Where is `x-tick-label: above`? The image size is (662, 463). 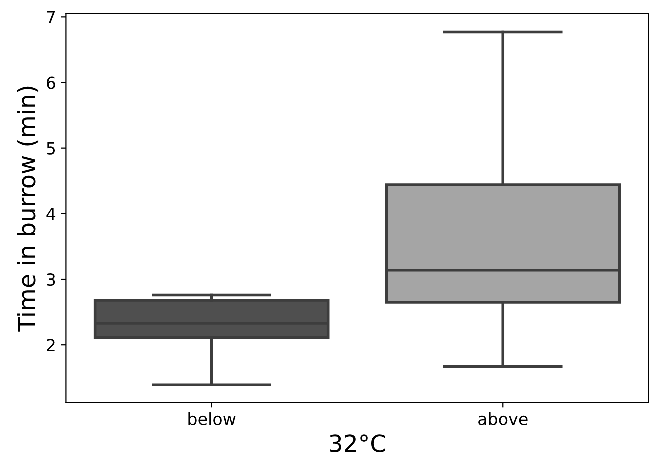 x-tick-label: above is located at coordinates (503, 419).